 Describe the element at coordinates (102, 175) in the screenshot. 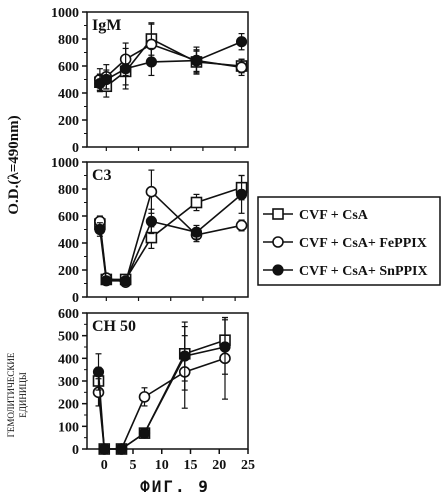

I see `panel-title: C3` at that location.